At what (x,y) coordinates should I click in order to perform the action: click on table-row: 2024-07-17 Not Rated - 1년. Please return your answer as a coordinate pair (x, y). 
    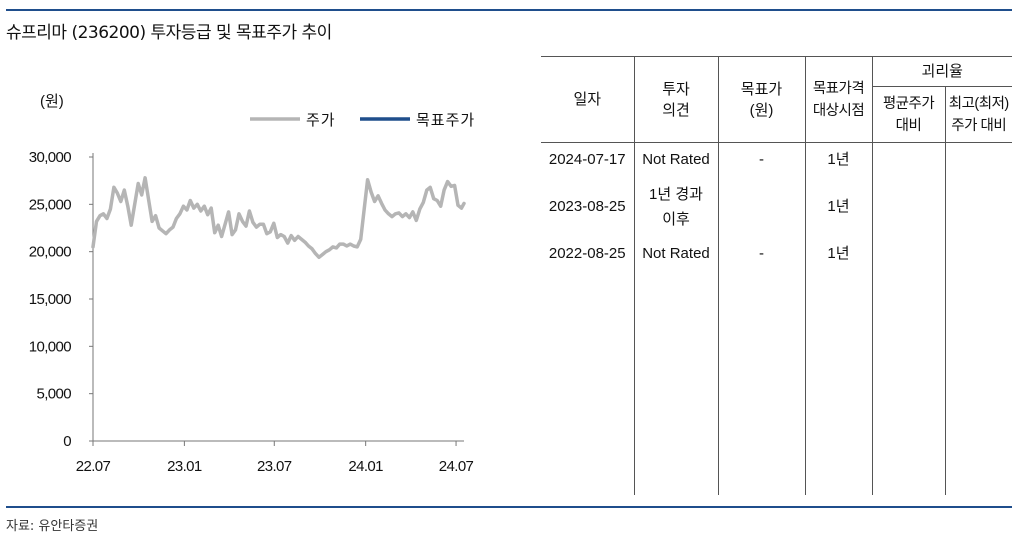
    Looking at the image, I should click on (776, 159).